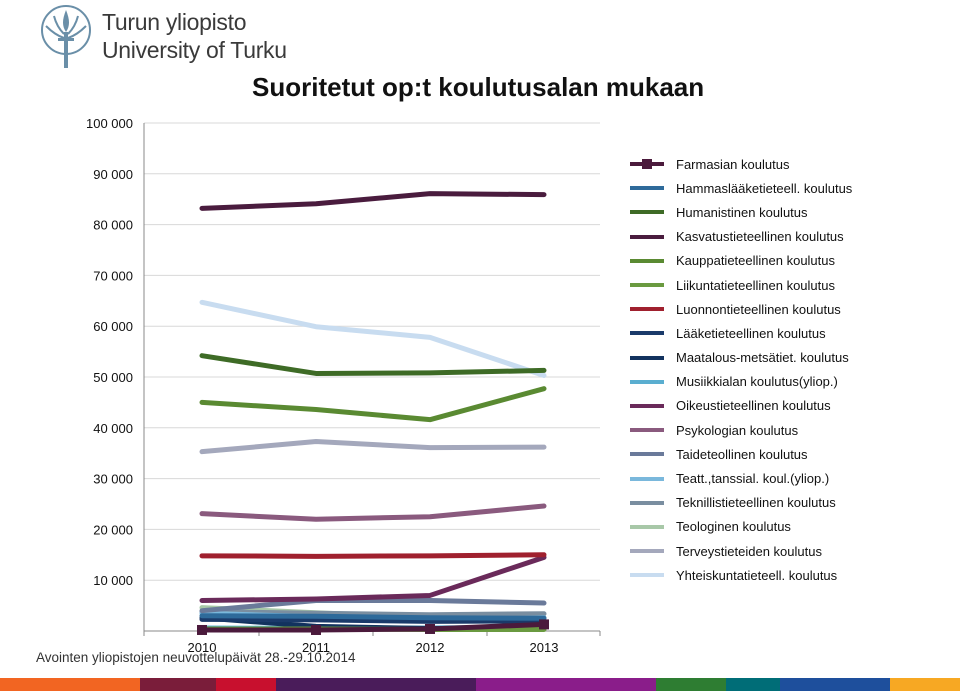 Image resolution: width=960 pixels, height=691 pixels. What do you see at coordinates (756, 261) in the screenshot?
I see `legend-label: Kauppatieteellinen koulutus` at bounding box center [756, 261].